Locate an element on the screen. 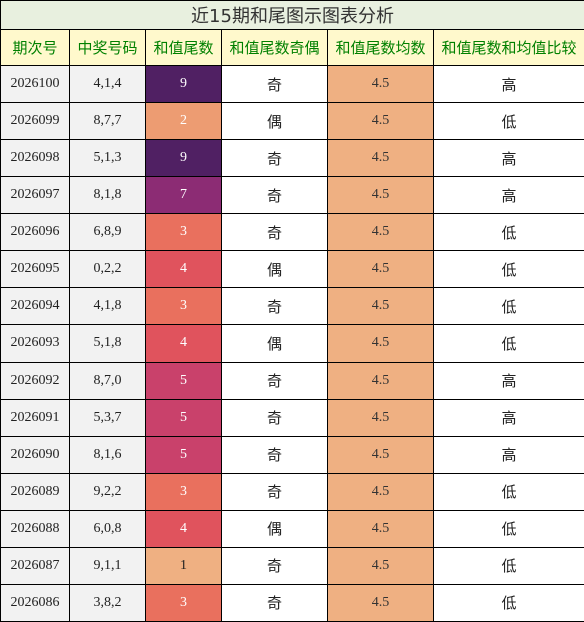 The height and width of the screenshot is (622, 584). table-row: 2026097 8,1,8 7 奇 4.5 高 is located at coordinates (292, 195).